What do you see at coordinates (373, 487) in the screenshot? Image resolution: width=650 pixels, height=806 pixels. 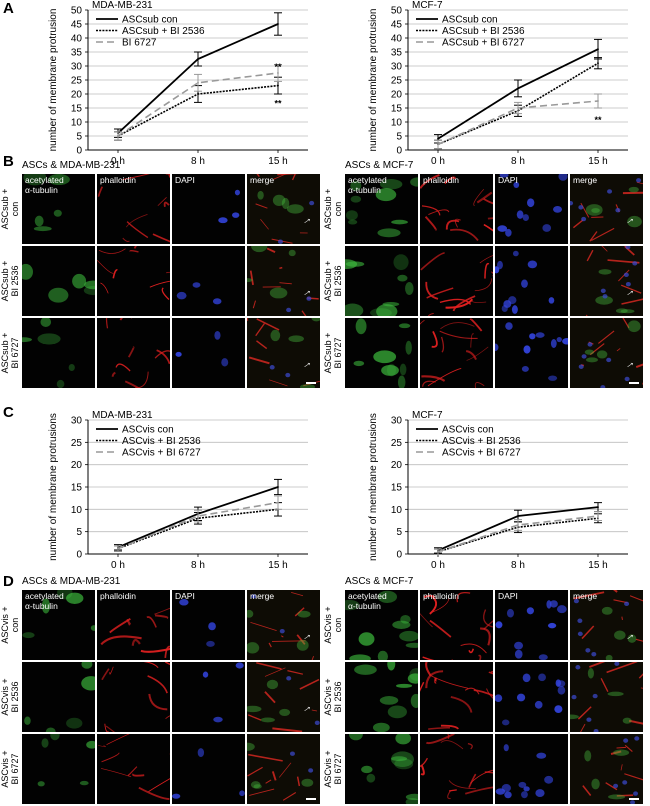 I see `y-axis-label: number of membrane protrusions` at bounding box center [373, 487].